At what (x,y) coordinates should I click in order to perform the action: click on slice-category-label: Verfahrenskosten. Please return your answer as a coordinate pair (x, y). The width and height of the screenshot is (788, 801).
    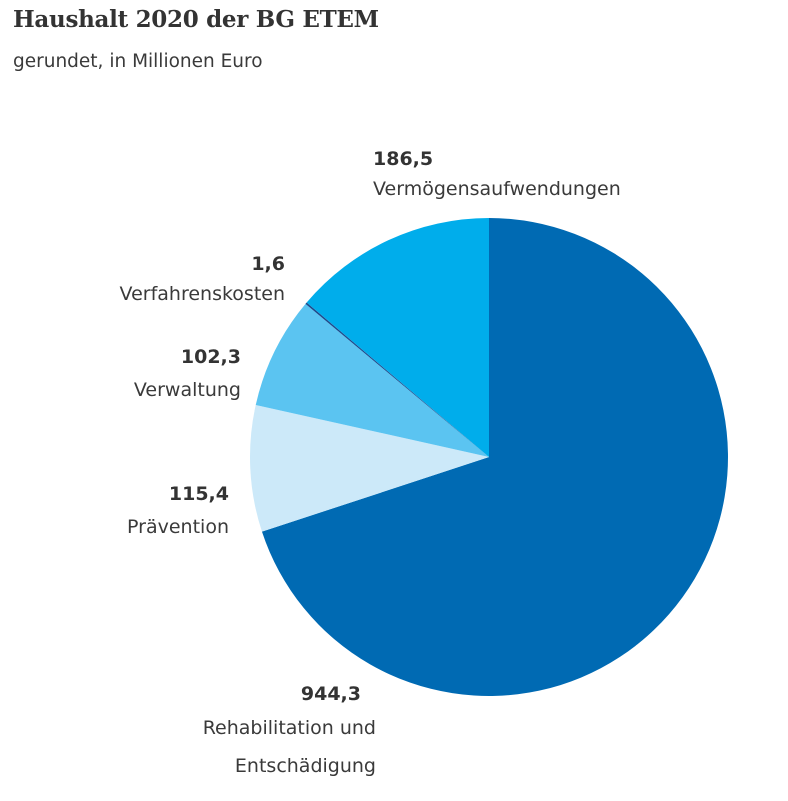
    Looking at the image, I should click on (202, 294).